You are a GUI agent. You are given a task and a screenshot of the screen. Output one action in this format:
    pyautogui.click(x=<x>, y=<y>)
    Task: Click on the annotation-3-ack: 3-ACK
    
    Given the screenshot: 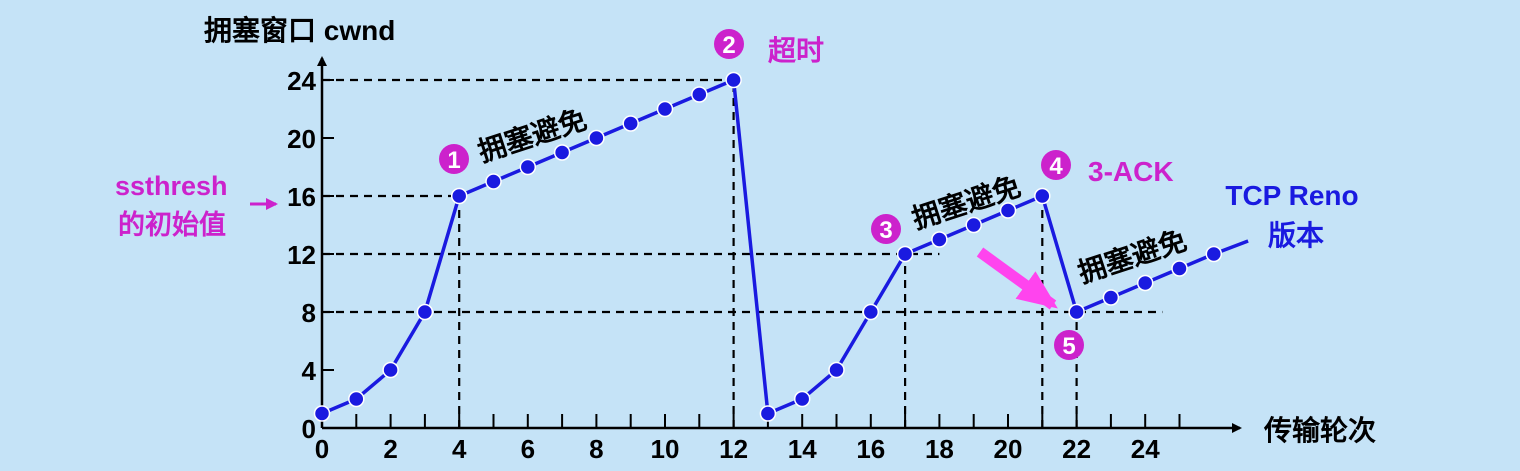 What is the action you would take?
    pyautogui.click(x=1131, y=171)
    